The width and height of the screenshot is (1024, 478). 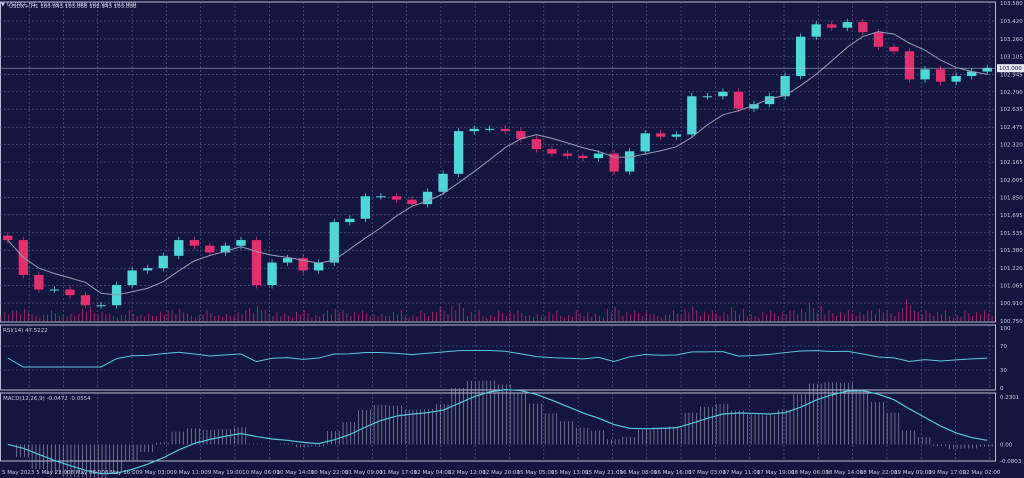 I want to click on rsi-tick-label: 0, so click(x=1002, y=389).